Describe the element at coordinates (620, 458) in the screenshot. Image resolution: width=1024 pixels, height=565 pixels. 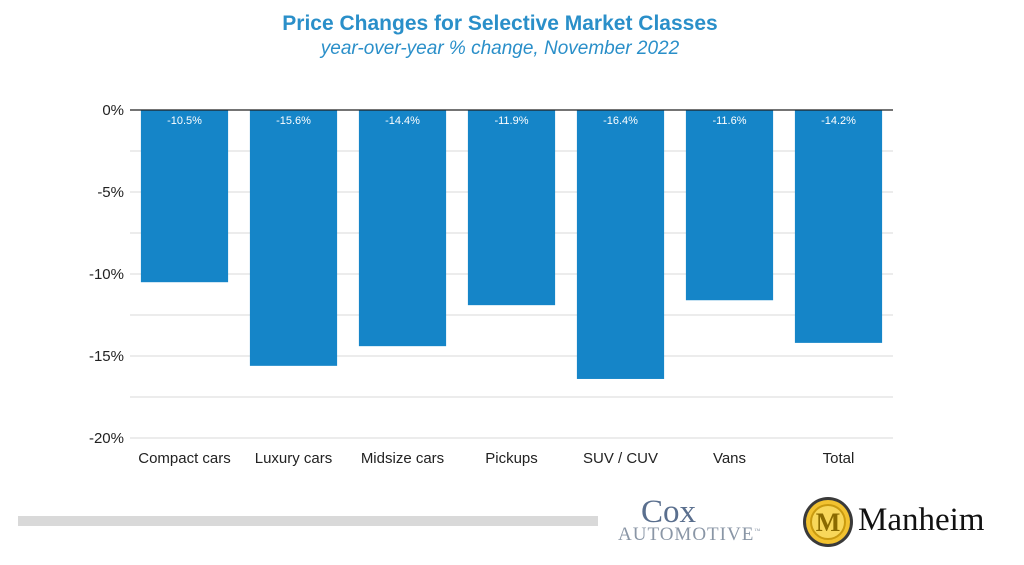
I see `category-label: SUV / CUV` at that location.